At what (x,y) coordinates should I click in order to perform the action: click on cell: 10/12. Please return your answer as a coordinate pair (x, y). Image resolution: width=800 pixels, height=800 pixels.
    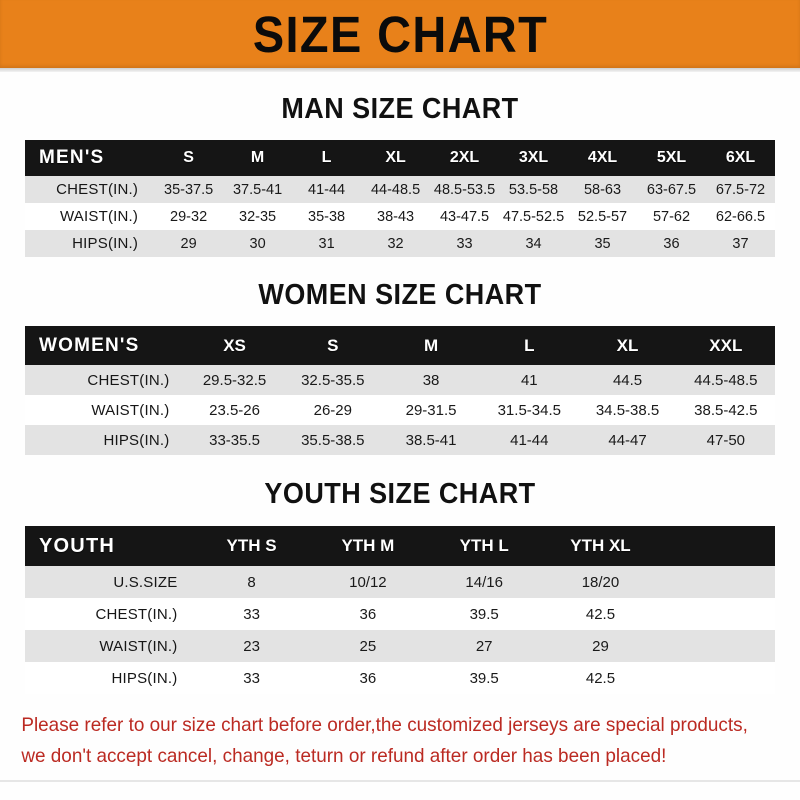
    Looking at the image, I should click on (368, 582).